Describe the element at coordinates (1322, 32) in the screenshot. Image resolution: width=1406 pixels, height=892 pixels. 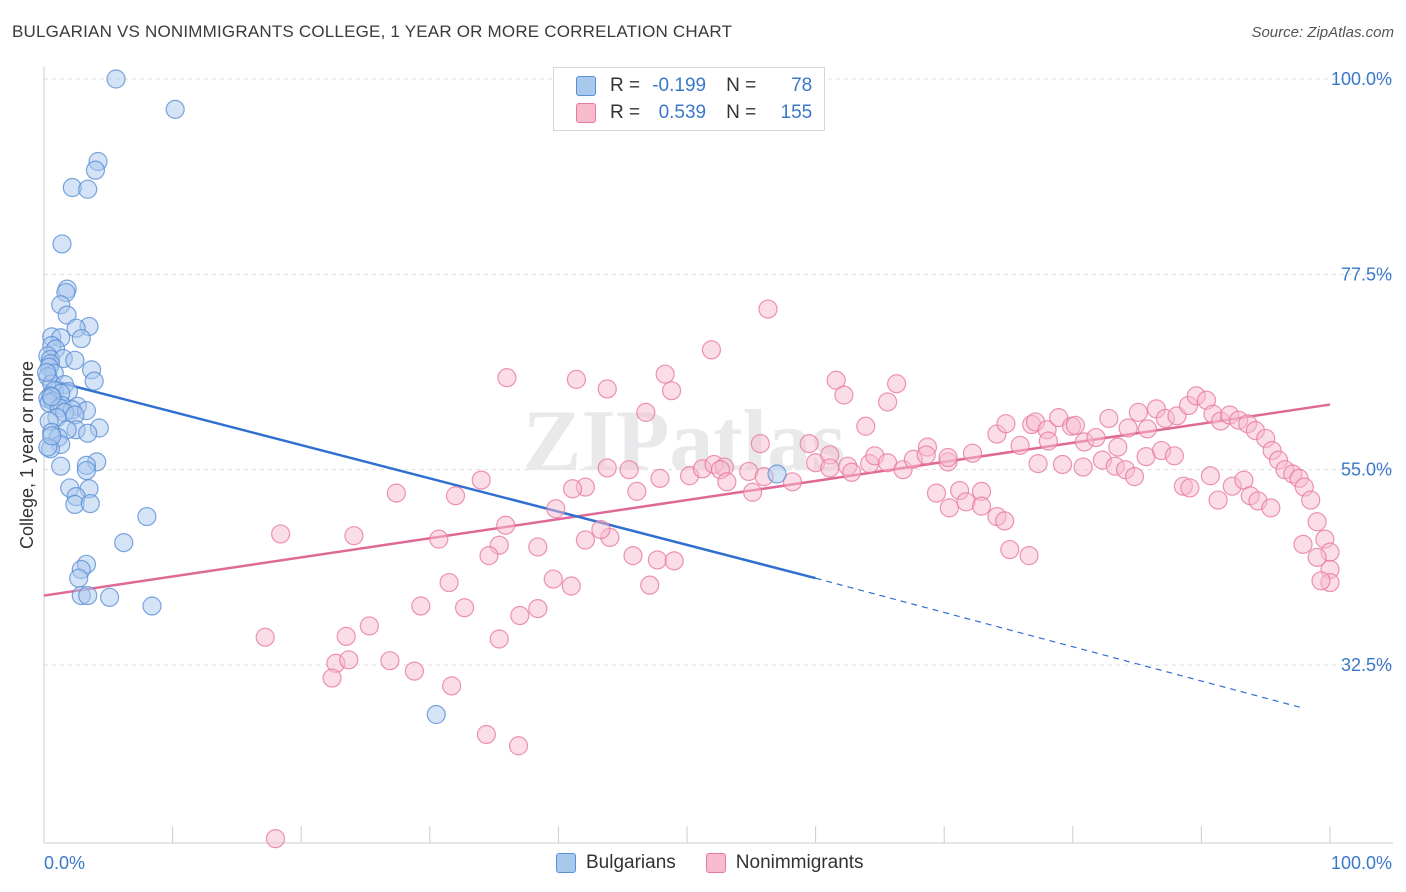
I see `source-label: Source: ZipAtlas.com` at that location.